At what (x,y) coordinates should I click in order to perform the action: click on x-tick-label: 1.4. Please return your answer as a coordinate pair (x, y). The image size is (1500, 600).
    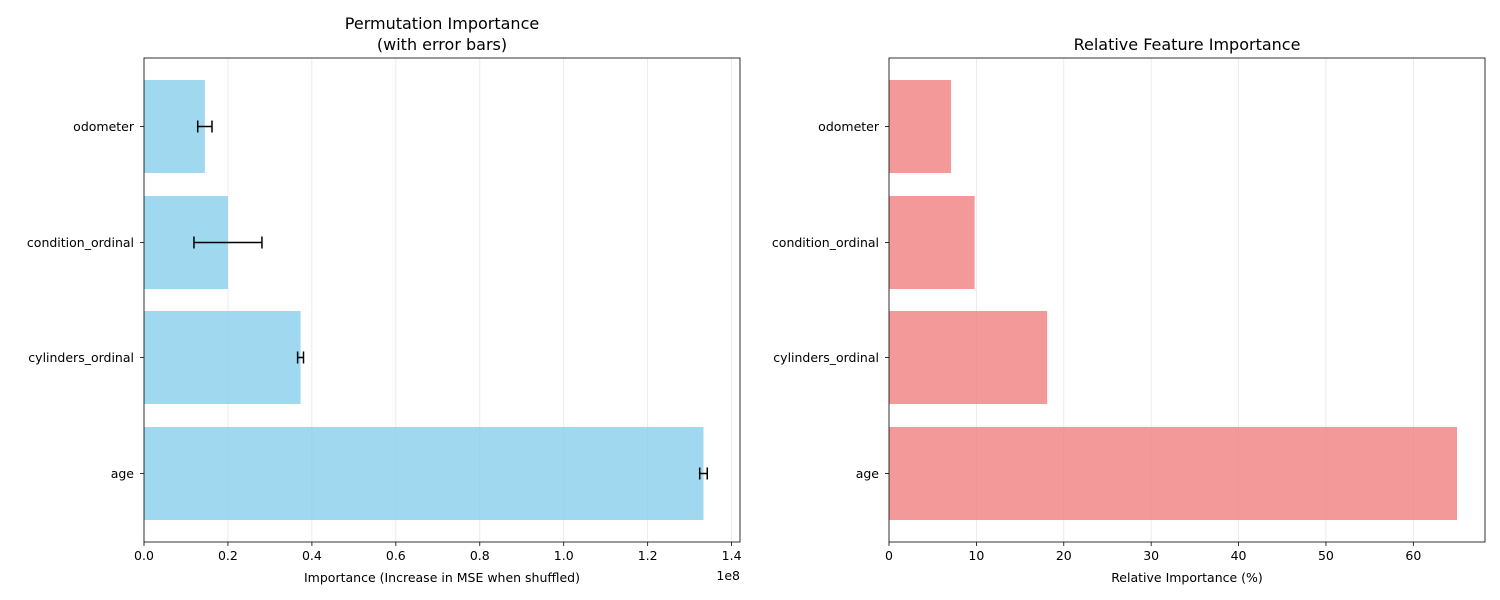
    Looking at the image, I should click on (732, 555).